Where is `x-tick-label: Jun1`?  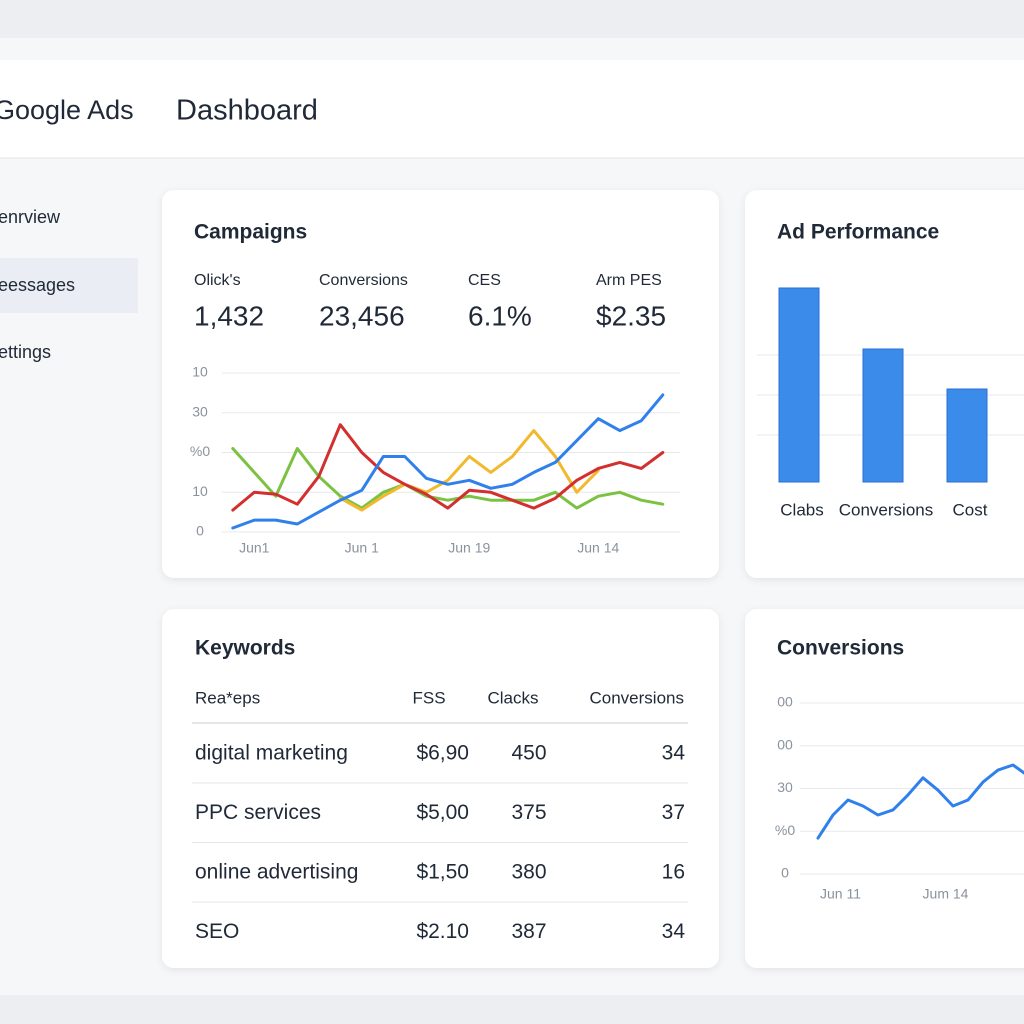 x-tick-label: Jun1 is located at coordinates (254, 548).